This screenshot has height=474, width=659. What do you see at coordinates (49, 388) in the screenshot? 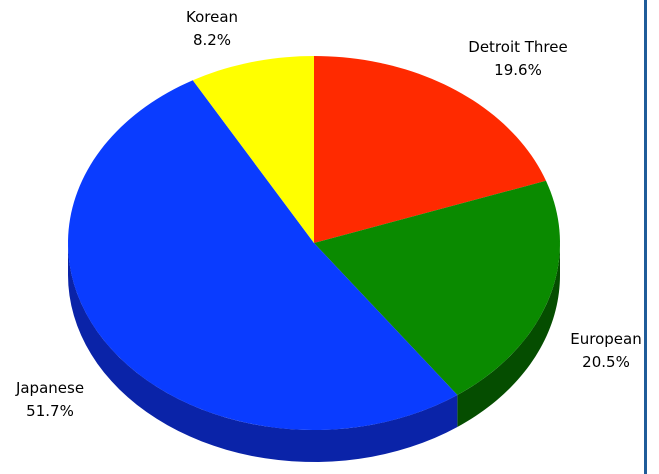
I see `slice-label-japanese: Japanese` at bounding box center [49, 388].